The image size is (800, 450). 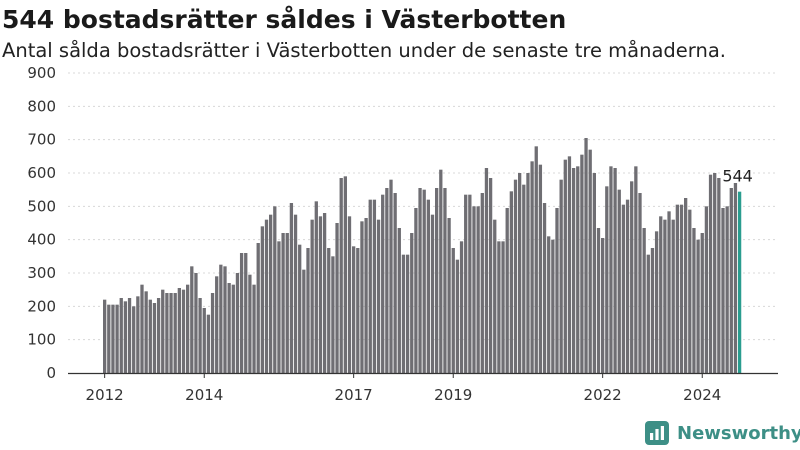 What do you see at coordinates (739, 282) in the screenshot?
I see `bar-highlight` at bounding box center [739, 282].